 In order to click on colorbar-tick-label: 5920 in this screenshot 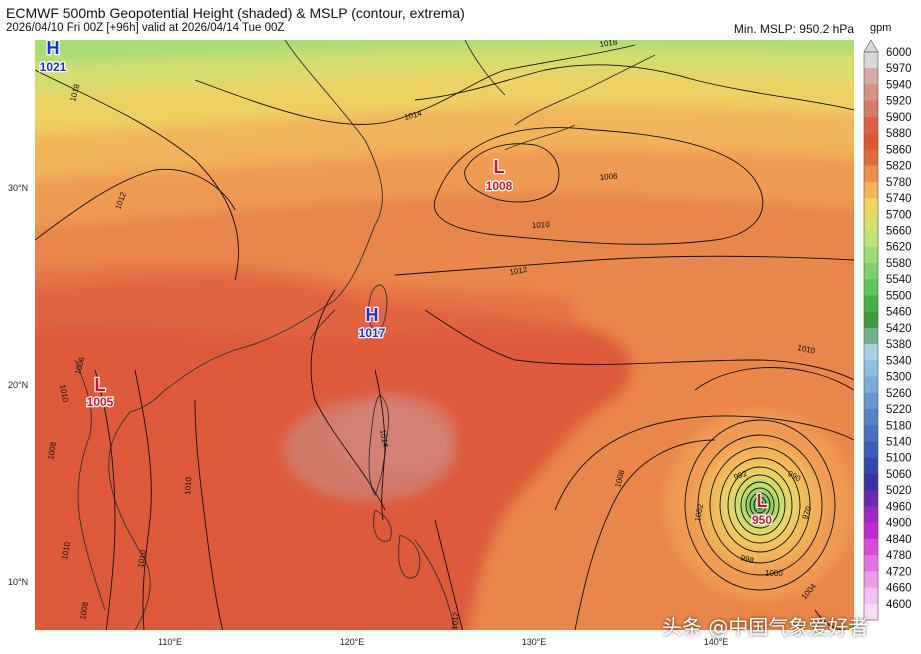, I will do `click(899, 102)`.